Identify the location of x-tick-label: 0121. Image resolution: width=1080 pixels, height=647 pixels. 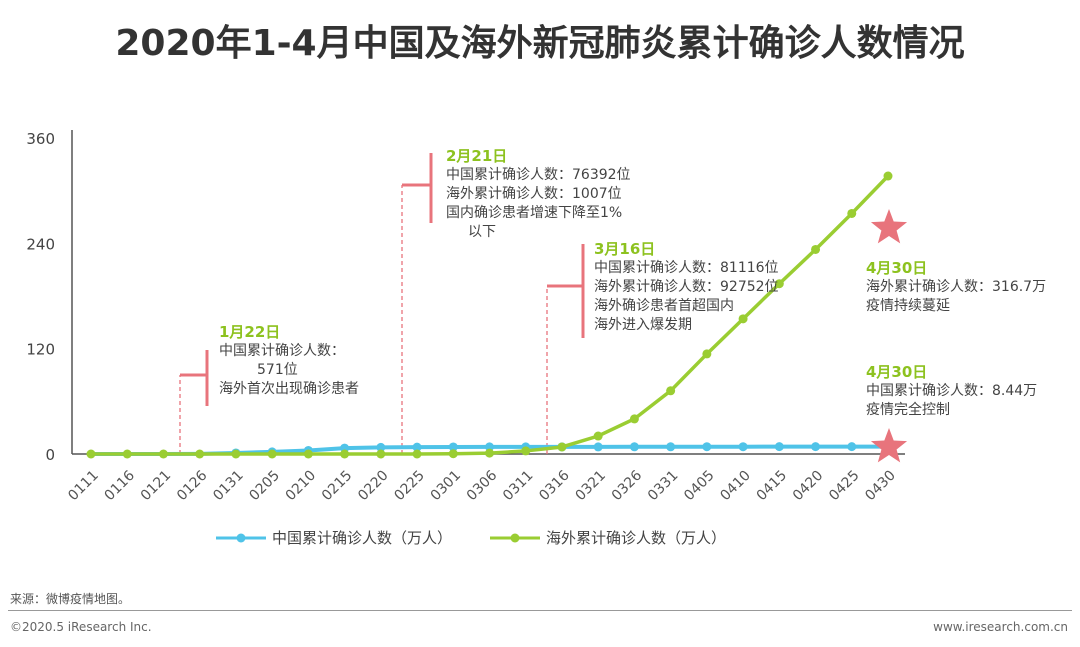
(156, 486).